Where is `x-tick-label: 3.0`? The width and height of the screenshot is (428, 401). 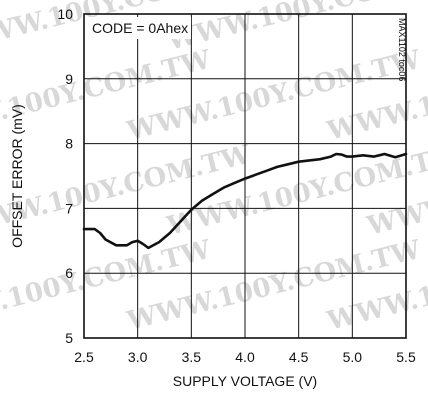
x-tick-label: 3.0 is located at coordinates (138, 357).